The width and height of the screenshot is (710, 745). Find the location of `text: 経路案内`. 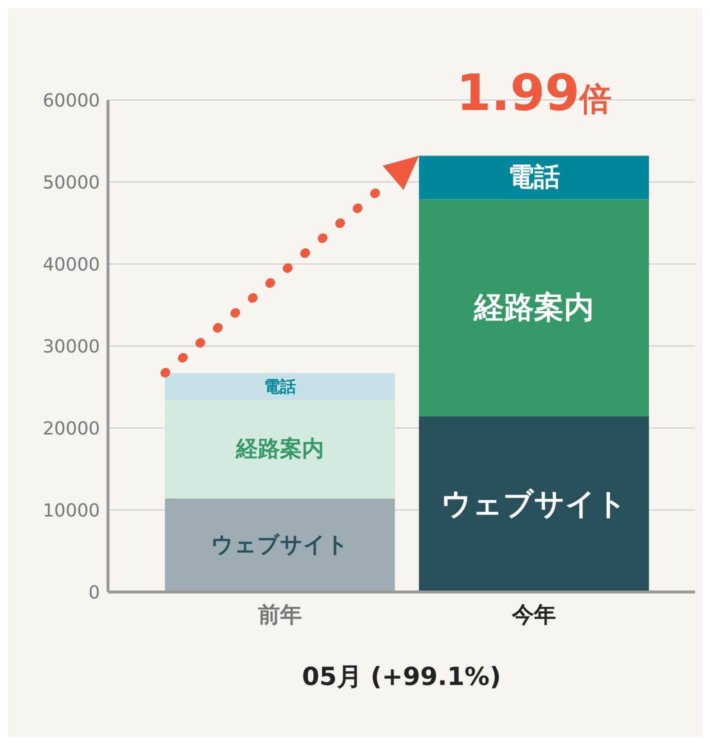

text: 経路案内 is located at coordinates (534, 308).